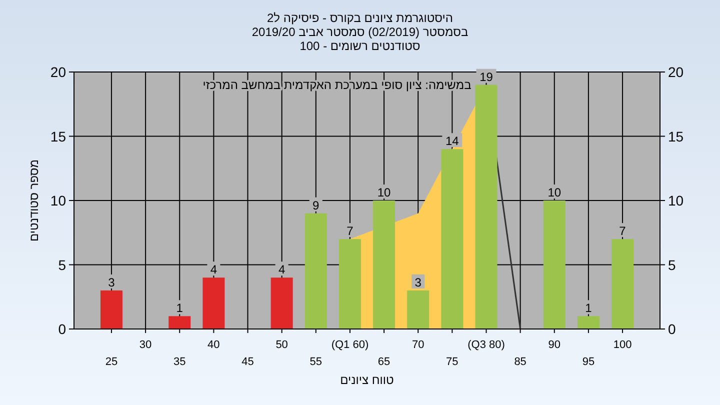 This screenshot has height=405, width=720. I want to click on x-tick-label: 85, so click(520, 362).